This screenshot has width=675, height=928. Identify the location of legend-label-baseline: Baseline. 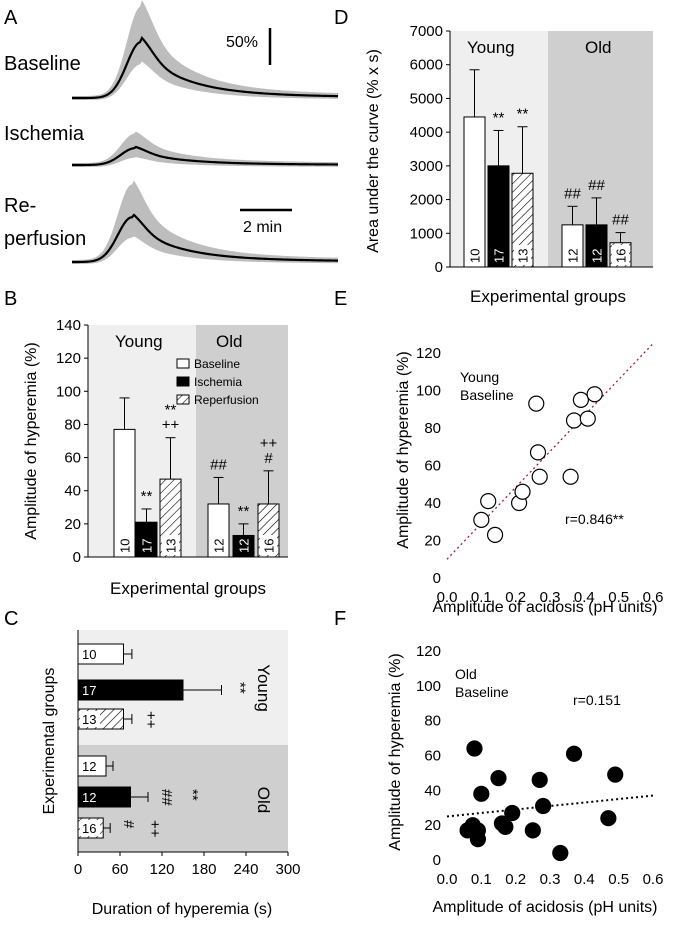
(217, 364).